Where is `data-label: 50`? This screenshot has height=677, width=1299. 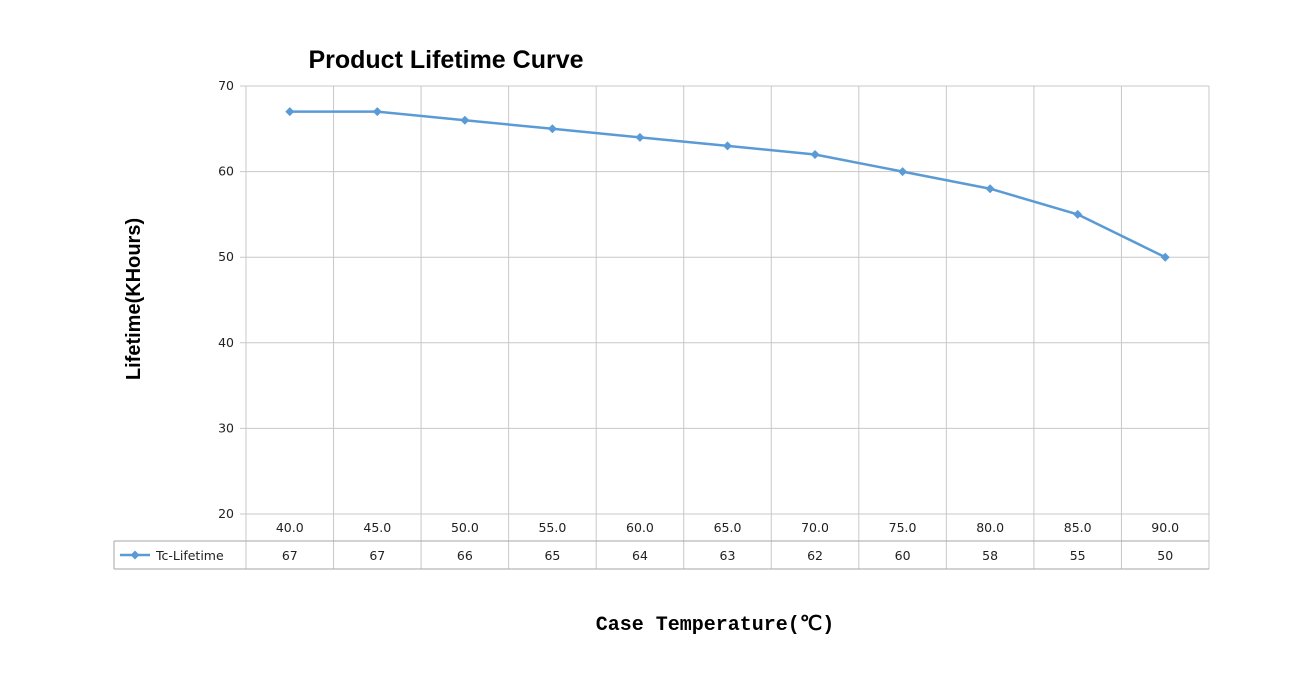 data-label: 50 is located at coordinates (1165, 555).